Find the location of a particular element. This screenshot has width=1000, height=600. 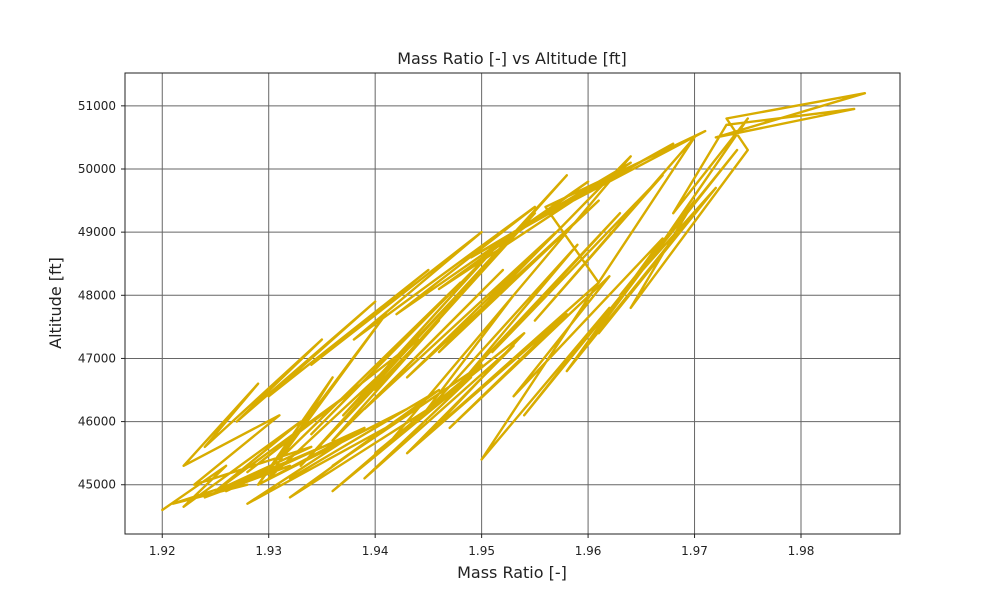

y-tick-label: 45000 is located at coordinates (97, 485).